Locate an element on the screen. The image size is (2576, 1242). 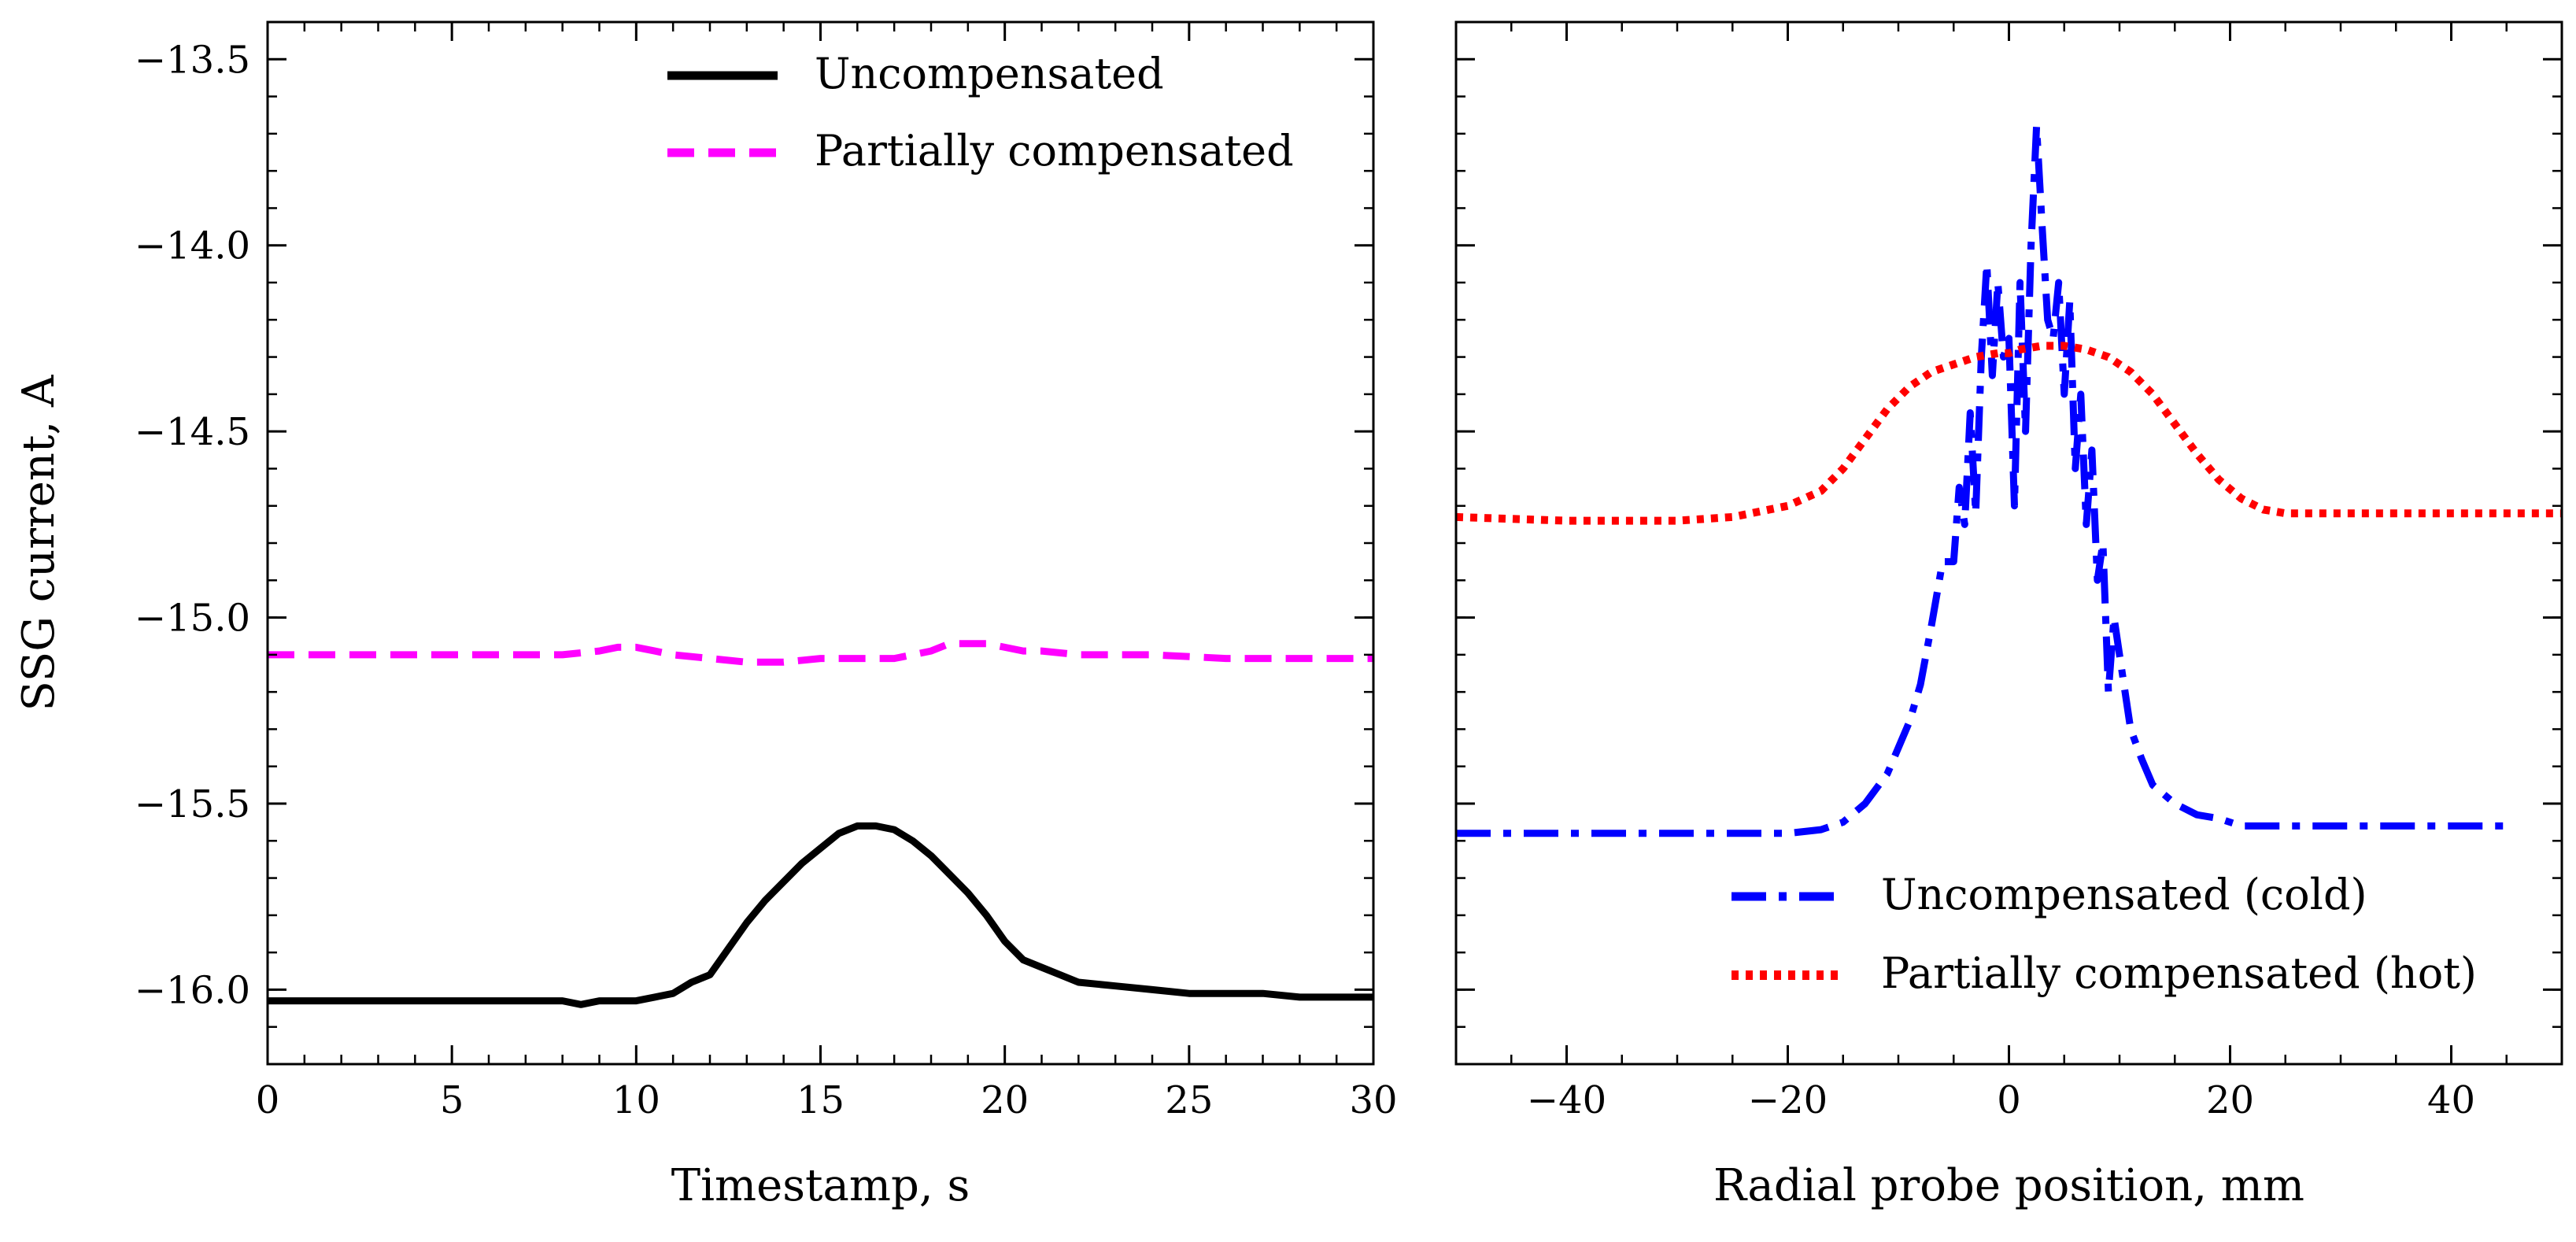
legend: Uncompensated Partially compensated is located at coordinates (980, 112).